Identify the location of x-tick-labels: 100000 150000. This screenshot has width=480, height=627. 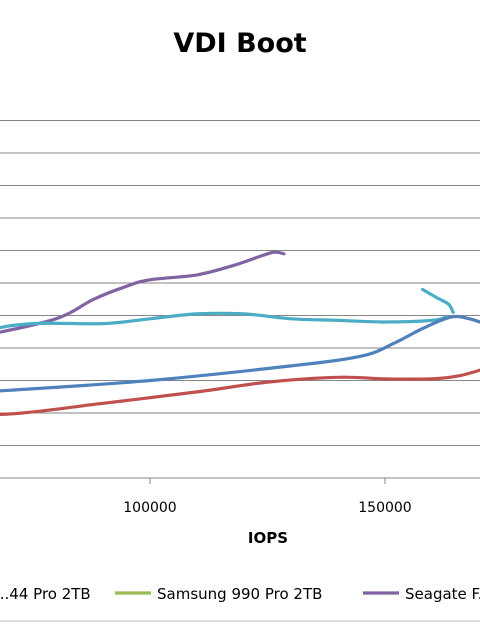
(267, 497).